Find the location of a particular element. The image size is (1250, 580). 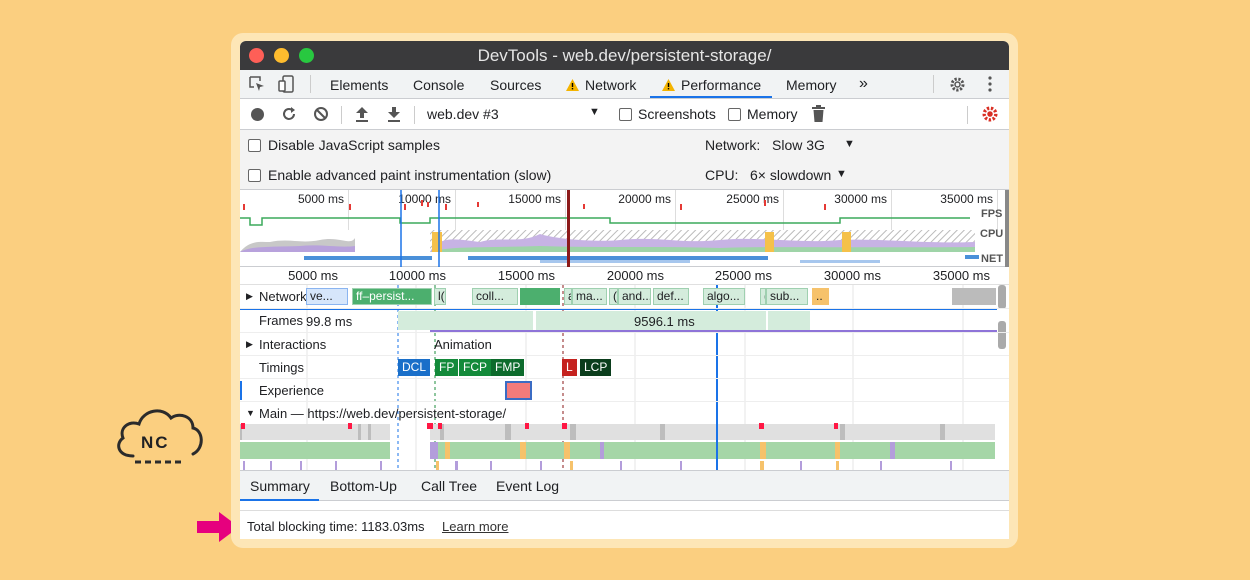

network-throttle-label: Network: is located at coordinates (733, 145).